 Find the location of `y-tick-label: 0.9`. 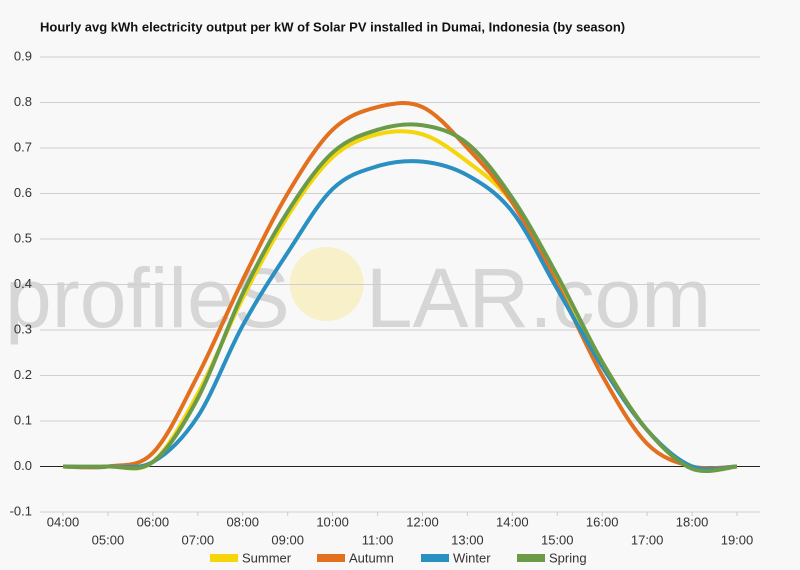

y-tick-label: 0.9 is located at coordinates (23, 55).